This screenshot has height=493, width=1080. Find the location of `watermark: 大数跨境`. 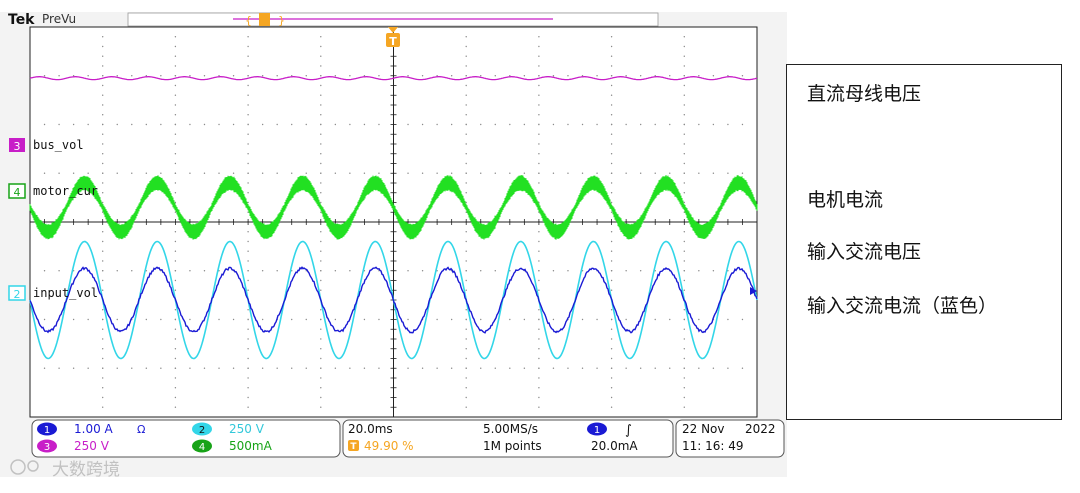

watermark: 大数跨境 is located at coordinates (65, 469).